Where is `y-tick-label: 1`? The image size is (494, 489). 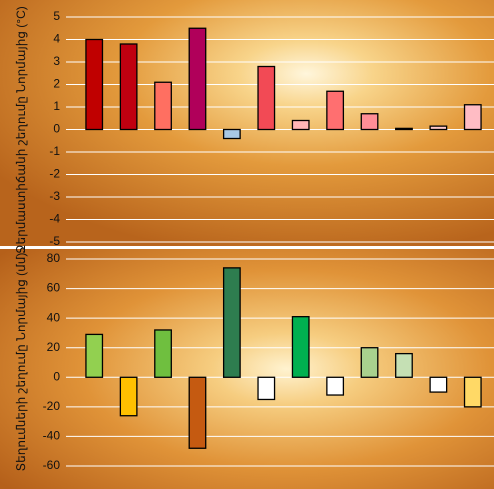 y-tick-label: 1 is located at coordinates (56, 106).